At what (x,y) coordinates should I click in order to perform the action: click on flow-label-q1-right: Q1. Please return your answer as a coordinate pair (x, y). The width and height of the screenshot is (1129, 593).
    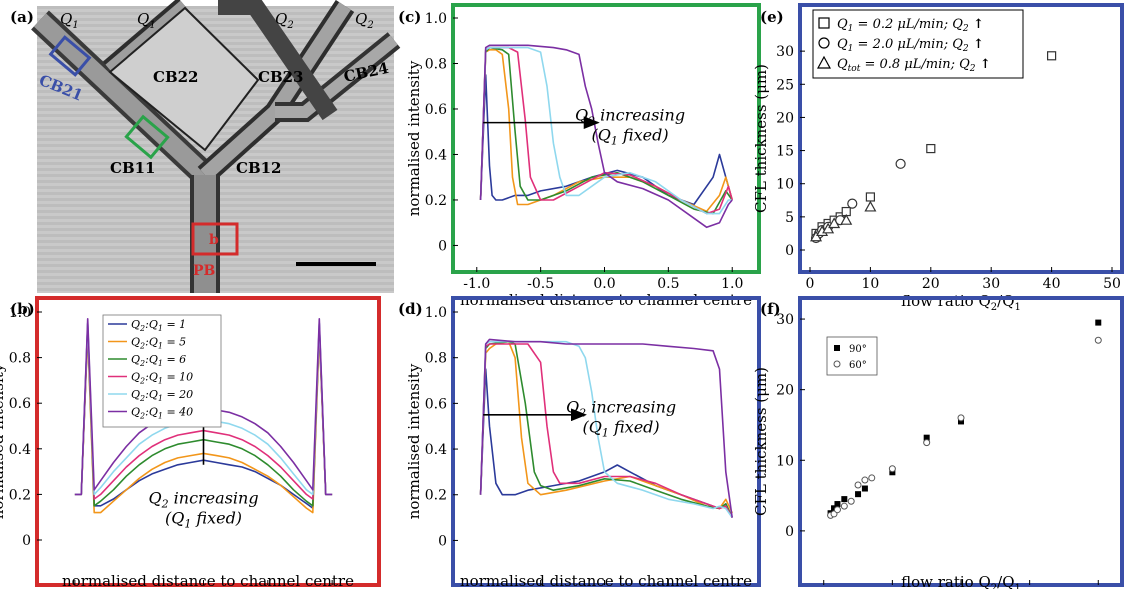
    Looking at the image, I should click on (146, 20).